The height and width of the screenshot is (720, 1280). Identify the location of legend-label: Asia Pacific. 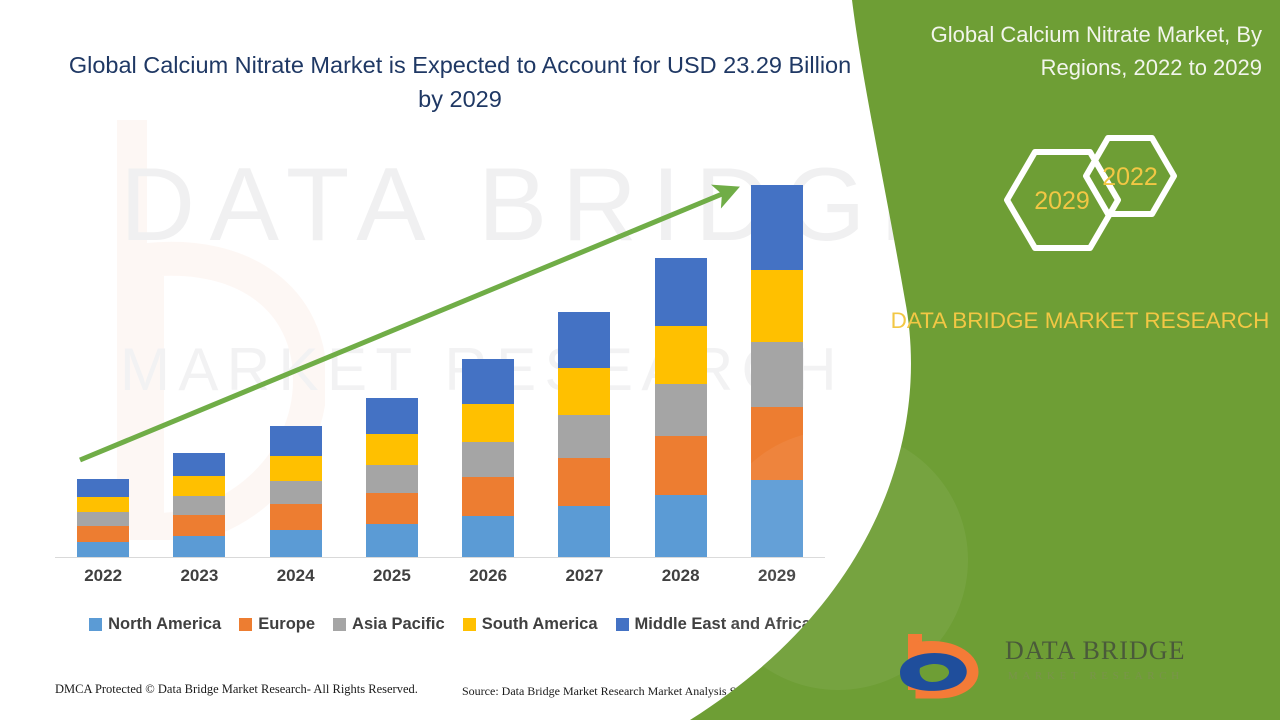
(398, 624).